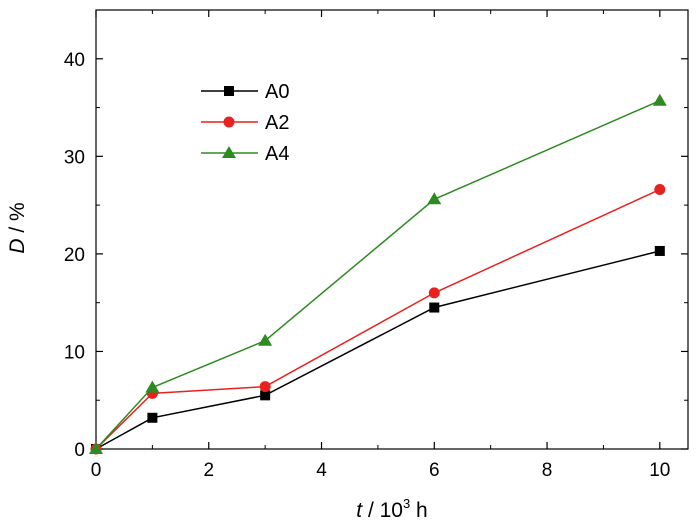  I want to click on y-axis-var: D, so click(17, 246).